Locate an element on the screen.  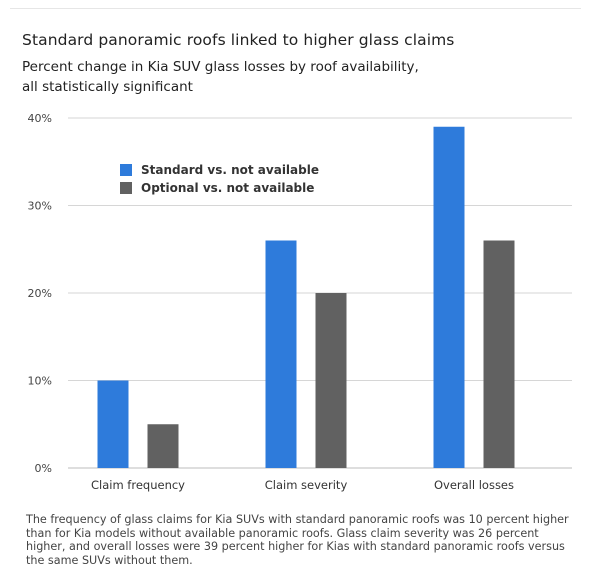
y-tick-label: 20% is located at coordinates (40, 293).